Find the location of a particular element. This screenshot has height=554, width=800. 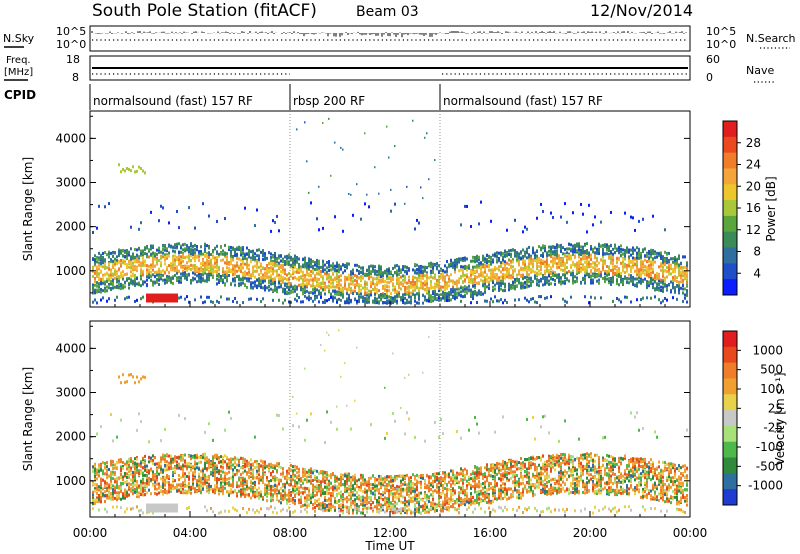

freq-panel: Freq. [MHz] 18 8 60 0 Nave is located at coordinates (389, 68).